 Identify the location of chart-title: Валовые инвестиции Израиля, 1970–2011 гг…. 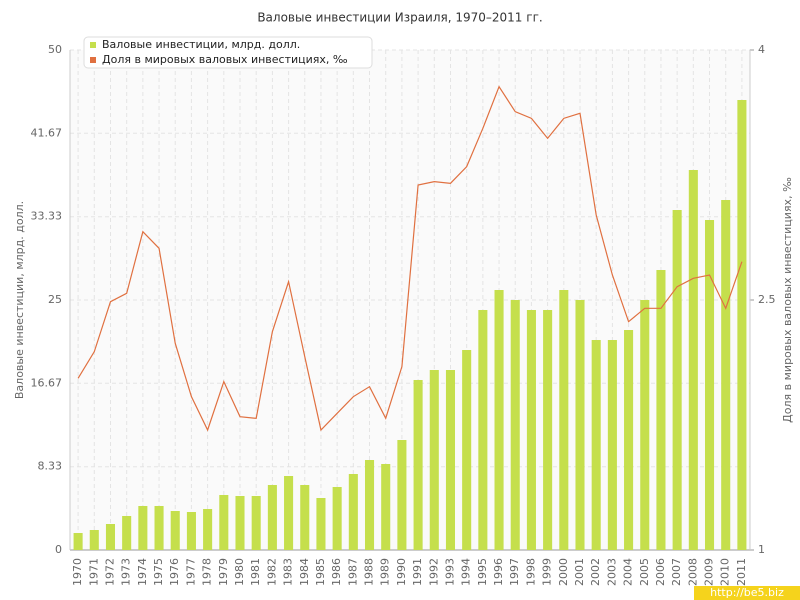
(399, 18).